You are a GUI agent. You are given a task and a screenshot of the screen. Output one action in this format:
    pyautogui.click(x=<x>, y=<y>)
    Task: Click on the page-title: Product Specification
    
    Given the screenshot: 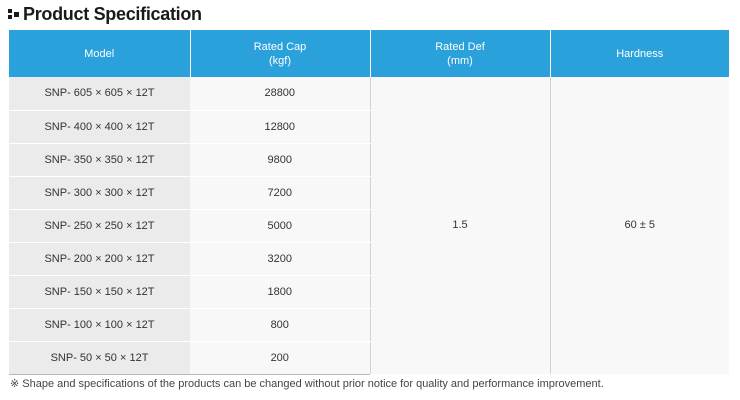 What is the action you would take?
    pyautogui.click(x=112, y=13)
    